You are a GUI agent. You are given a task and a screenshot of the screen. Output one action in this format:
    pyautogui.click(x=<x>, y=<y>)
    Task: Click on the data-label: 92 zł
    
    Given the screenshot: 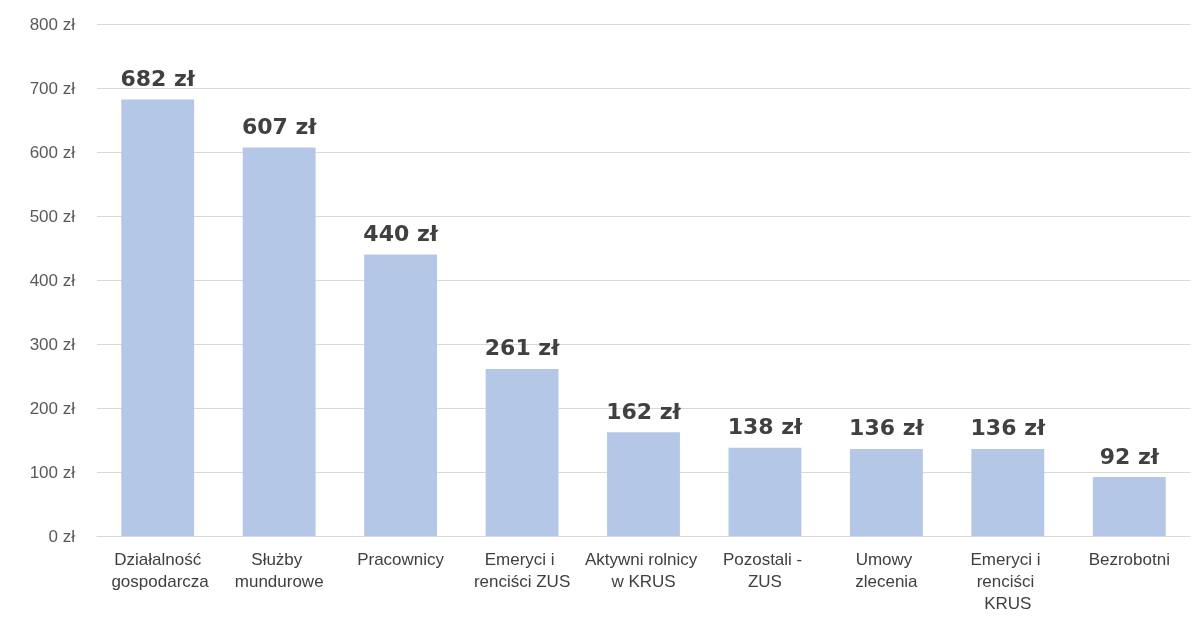 What is the action you would take?
    pyautogui.click(x=1129, y=456)
    